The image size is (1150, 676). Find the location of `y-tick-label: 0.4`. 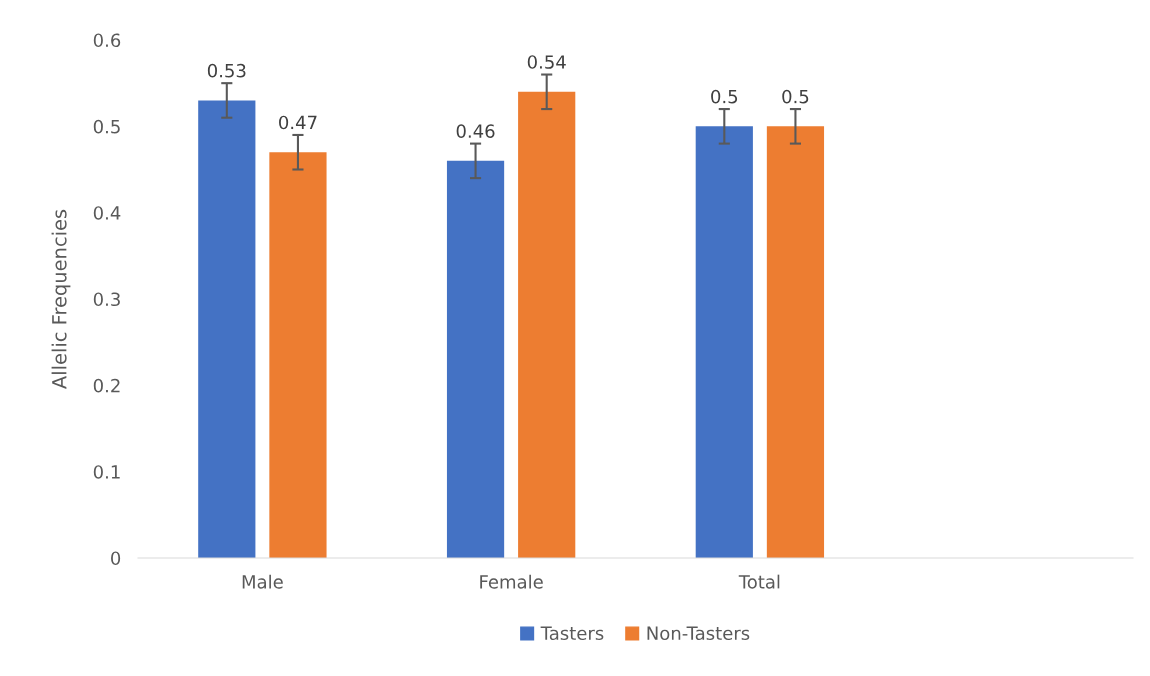

y-tick-label: 0.4 is located at coordinates (107, 213).